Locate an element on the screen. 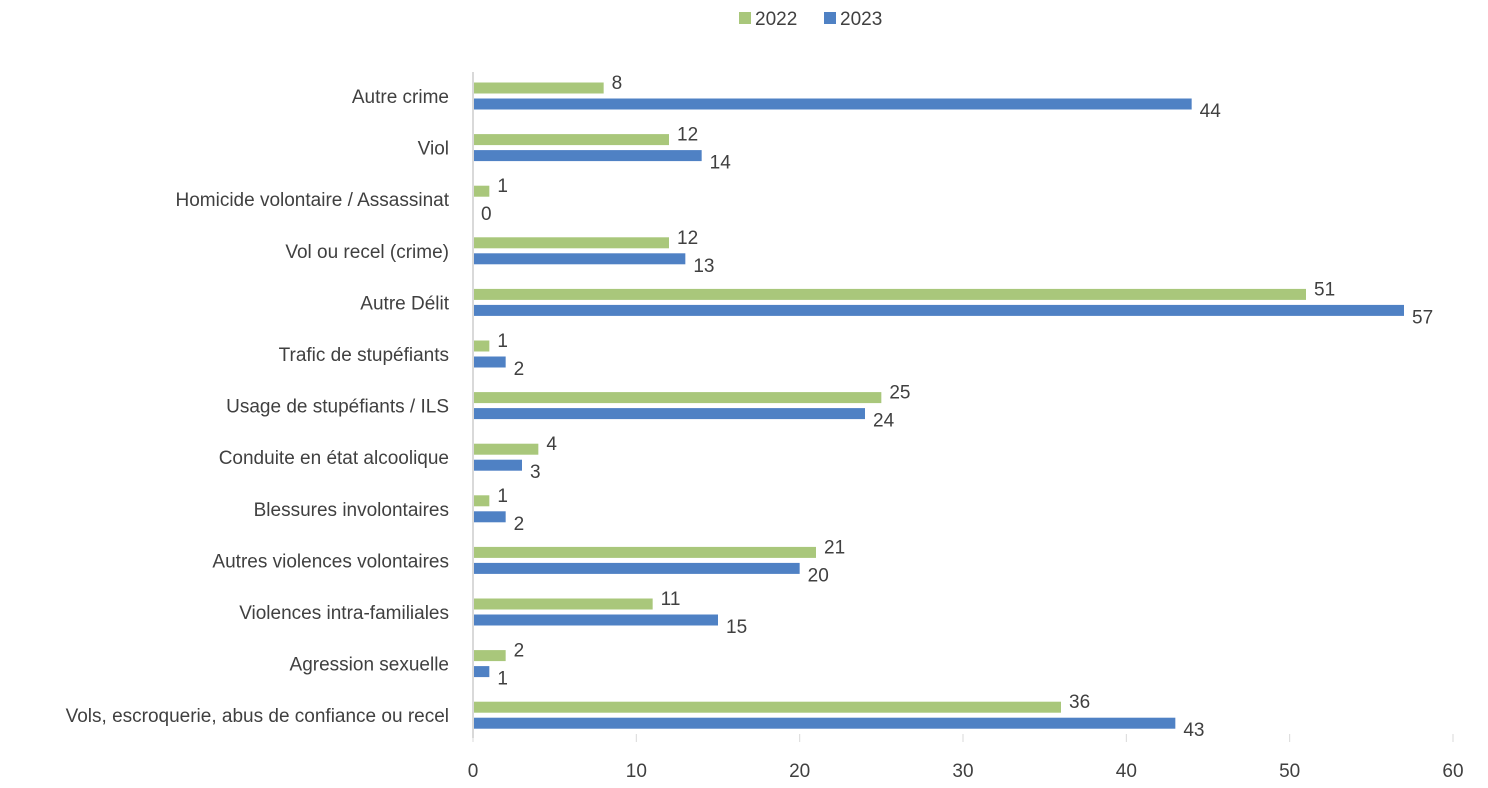  data-label-2022-vol-ou-recel-crime: 12 is located at coordinates (687, 238).